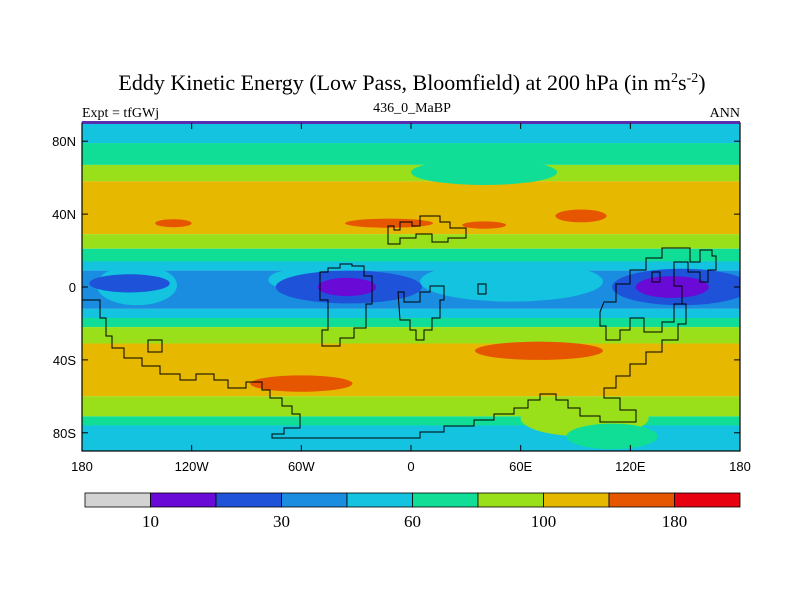  Describe the element at coordinates (72, 287) in the screenshot. I see `y-tick-label: 0` at that location.